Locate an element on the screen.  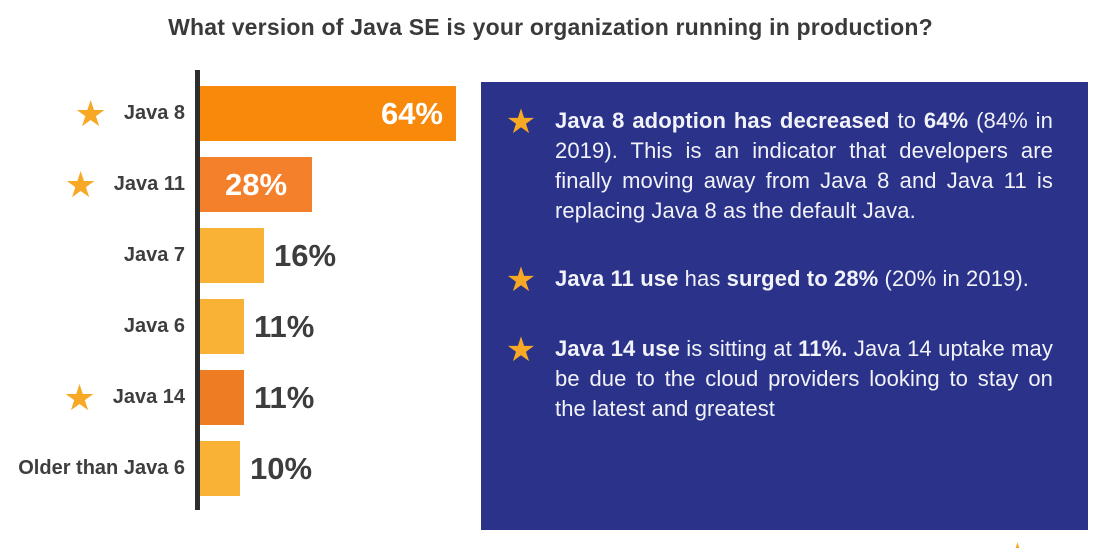
category-cell: ★ Java 7 is located at coordinates (92, 256).